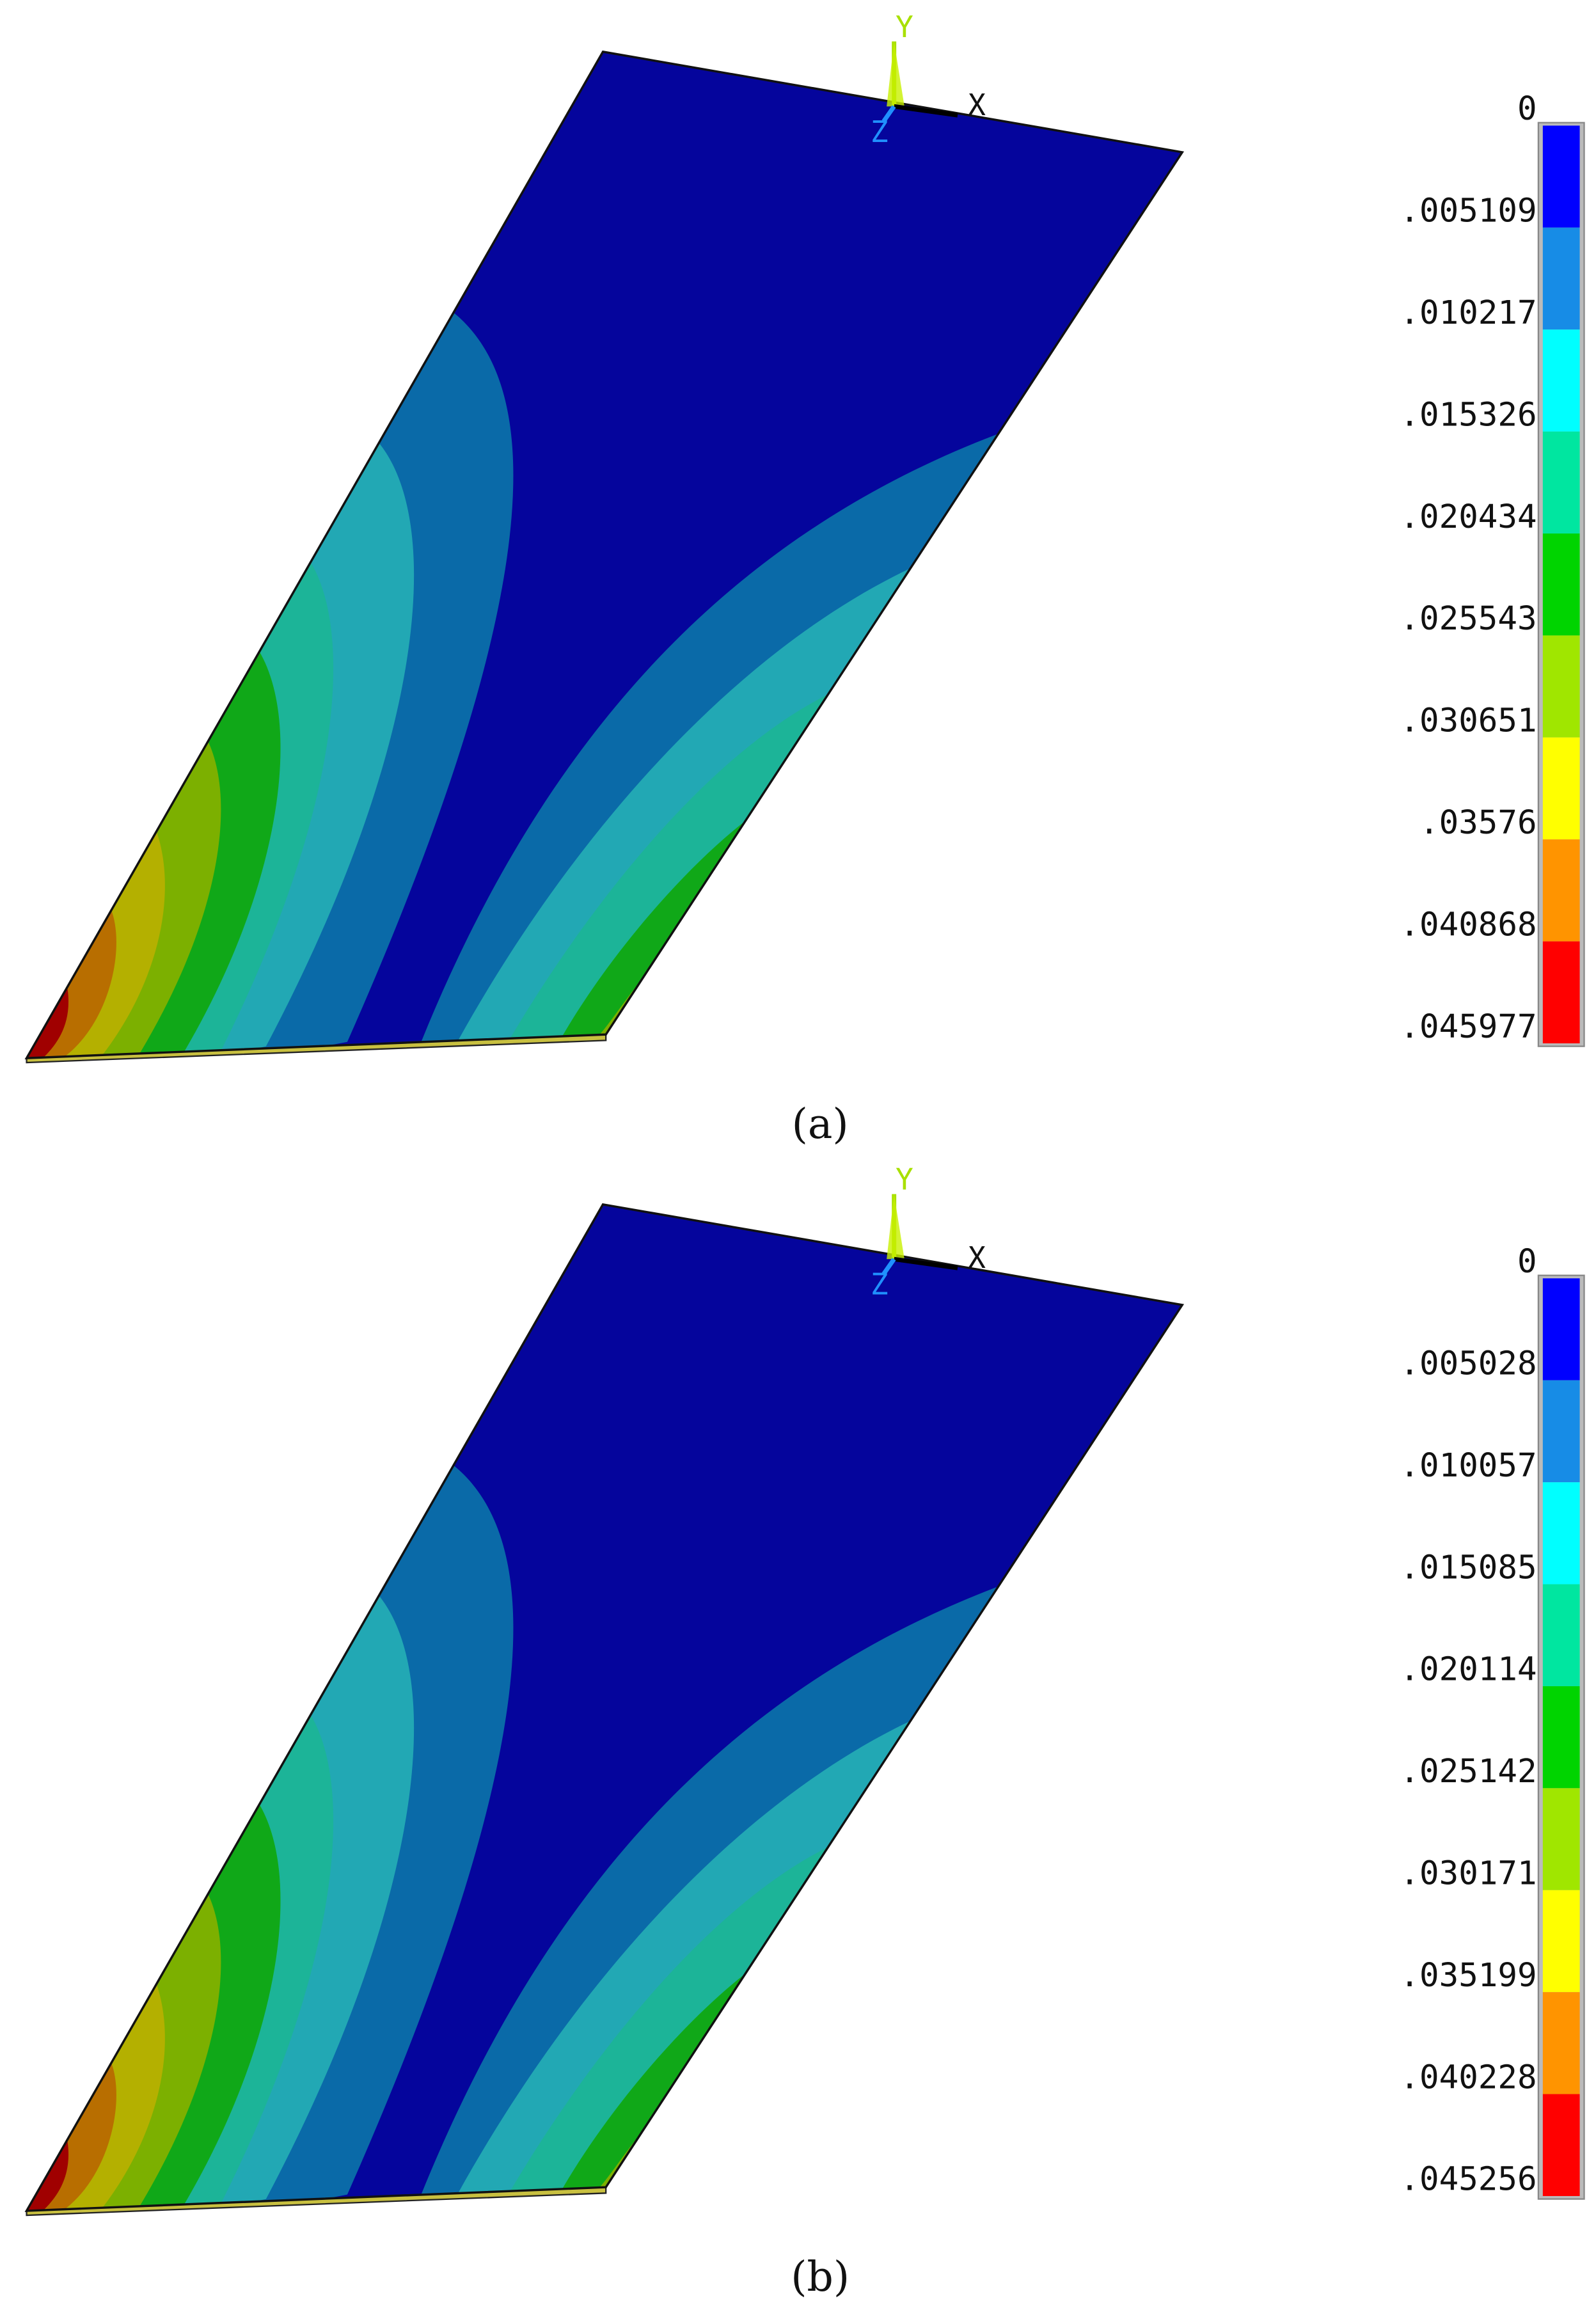 This screenshot has height=2301, width=1596. Describe the element at coordinates (1468, 414) in the screenshot. I see `legend-label: .015326` at that location.